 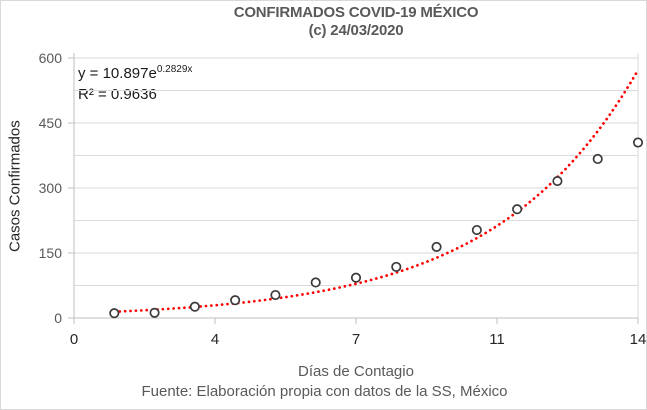 What do you see at coordinates (135, 73) in the screenshot?
I see `equation-line: y = 10.897e0.2829x` at bounding box center [135, 73].